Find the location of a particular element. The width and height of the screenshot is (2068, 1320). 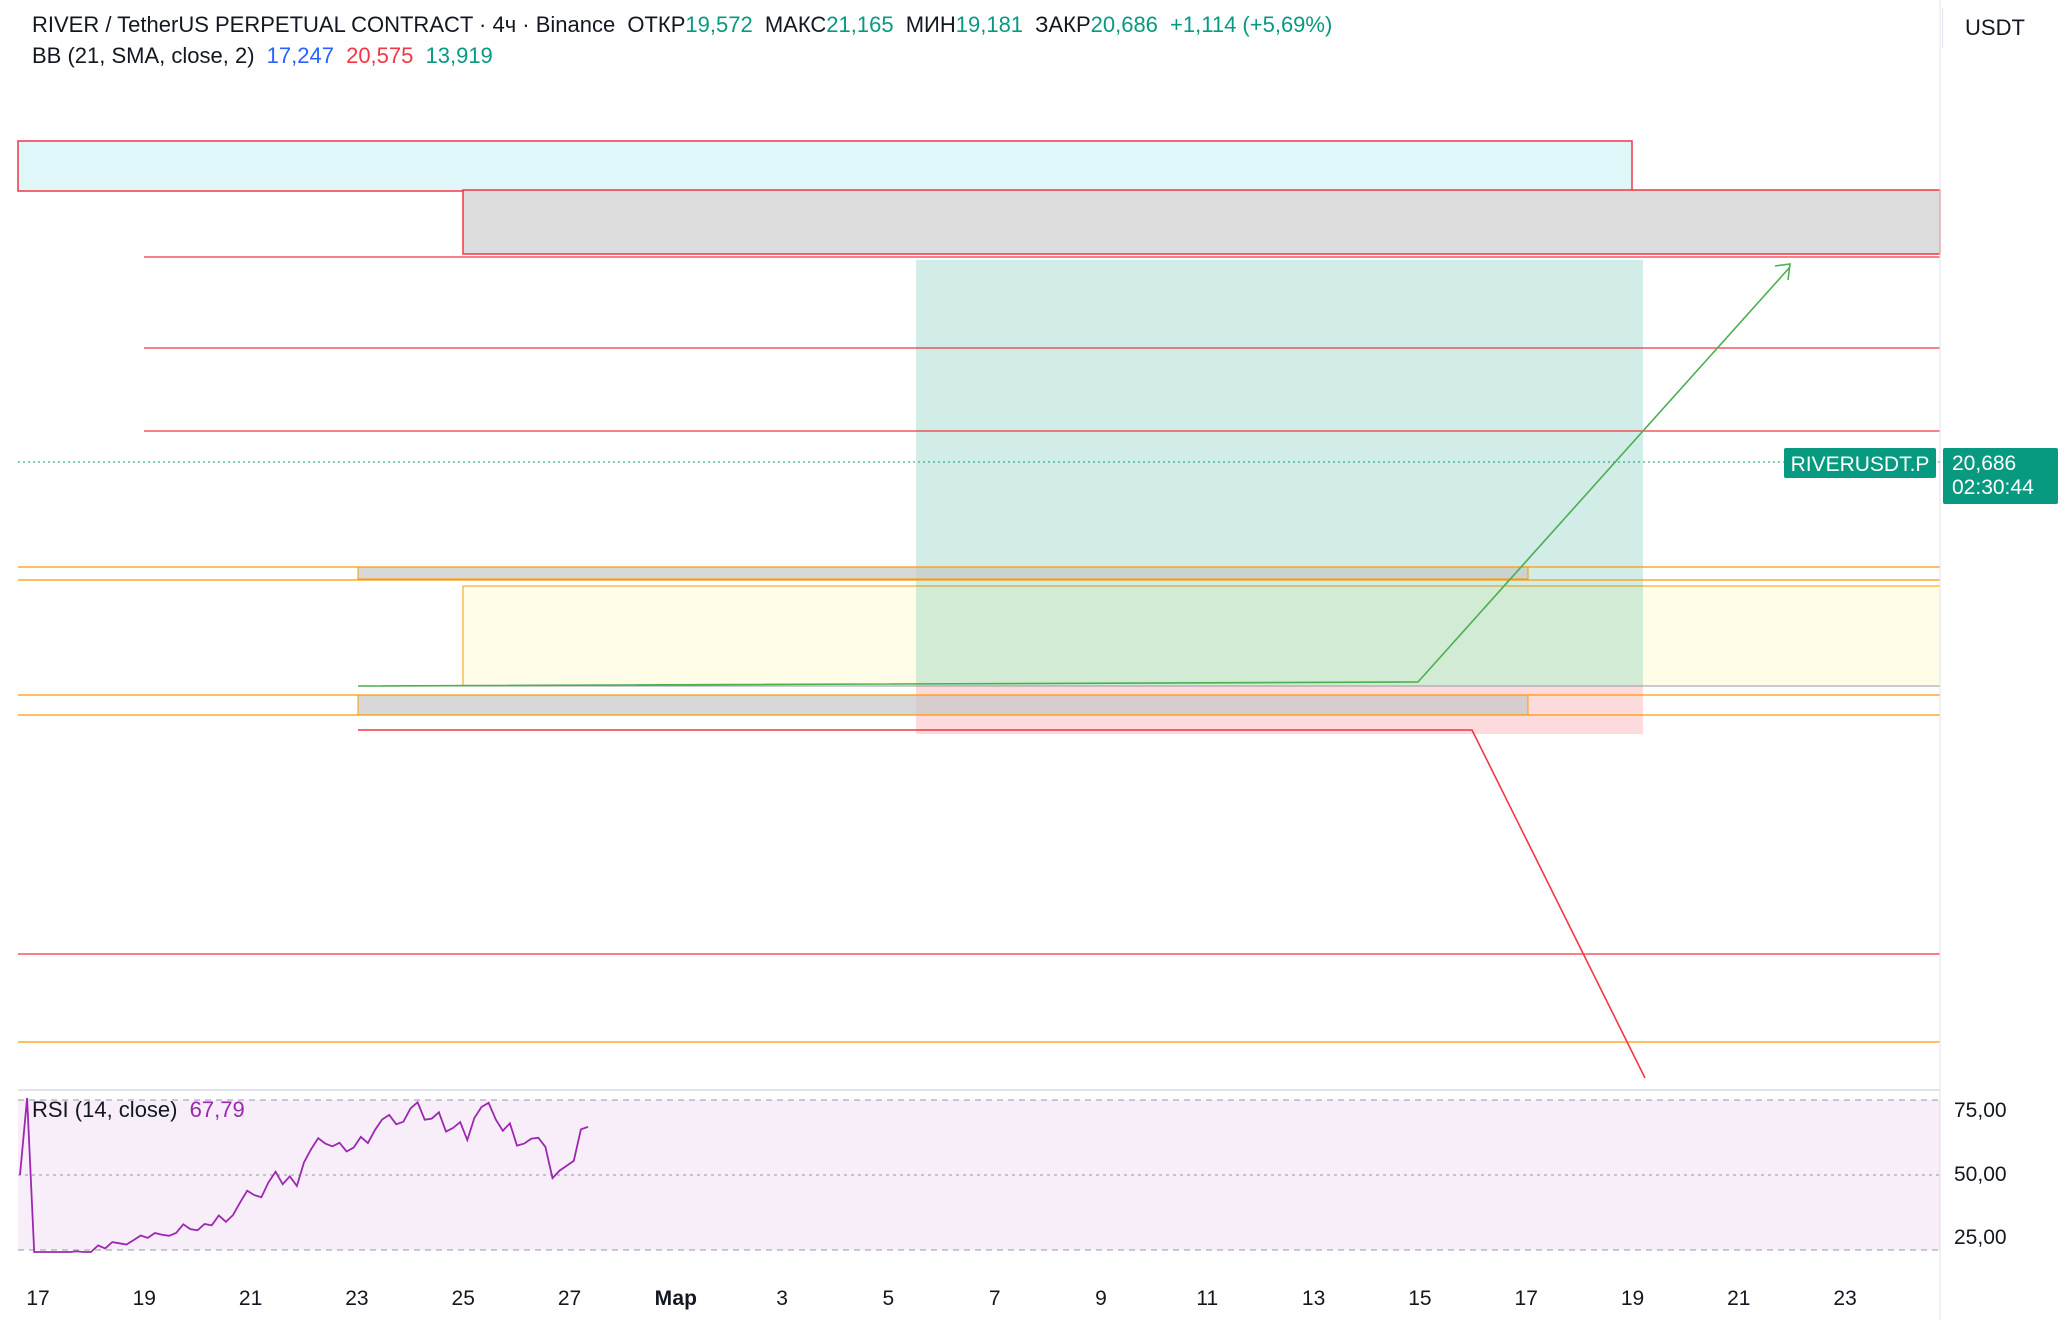

last-price-badge: RIVERUSDT.P 20,686 02:30:44 is located at coordinates (1921, 476).